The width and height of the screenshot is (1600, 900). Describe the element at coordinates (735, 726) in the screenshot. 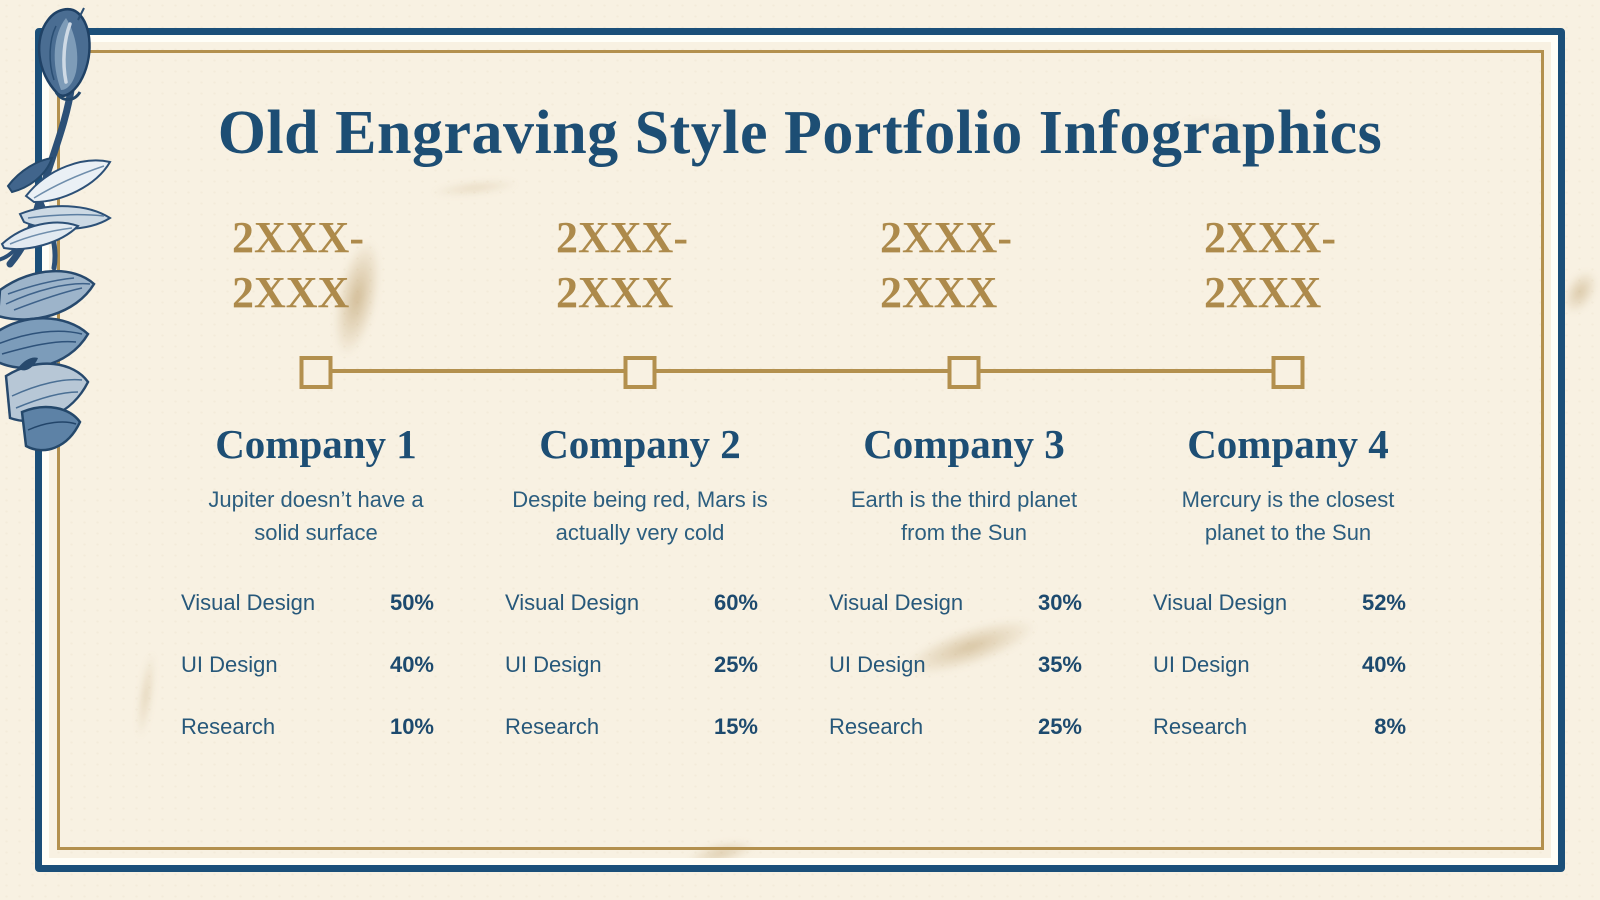

I see `stat-value: 15%` at that location.